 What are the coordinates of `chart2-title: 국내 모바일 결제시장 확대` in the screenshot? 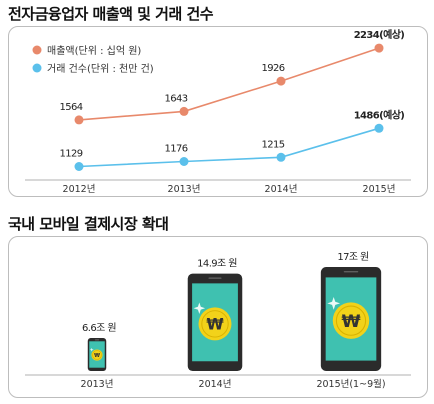 It's located at (88, 224).